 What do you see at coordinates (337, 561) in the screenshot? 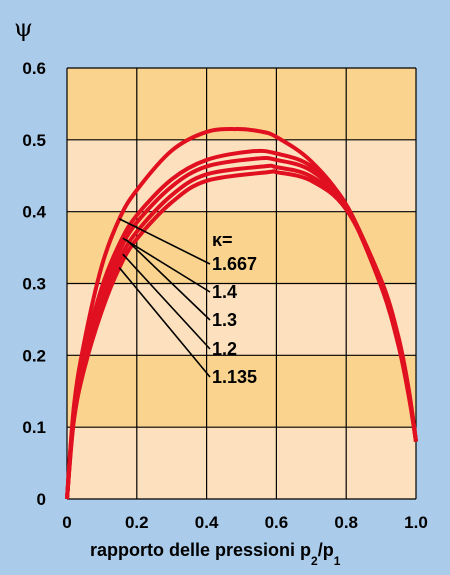
I see `x-axis-label-sub1: 1` at bounding box center [337, 561].